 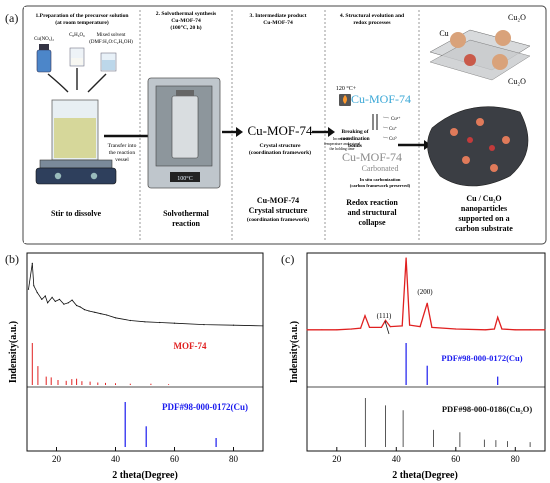 I want to click on panel-b-ylabel: Indensity(a.u.), so click(x=13, y=352).